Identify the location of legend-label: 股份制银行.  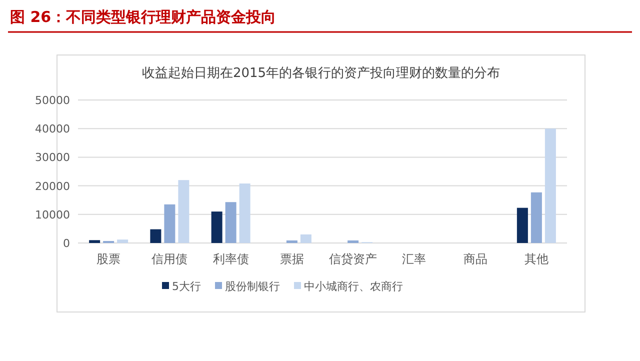
(252, 286).